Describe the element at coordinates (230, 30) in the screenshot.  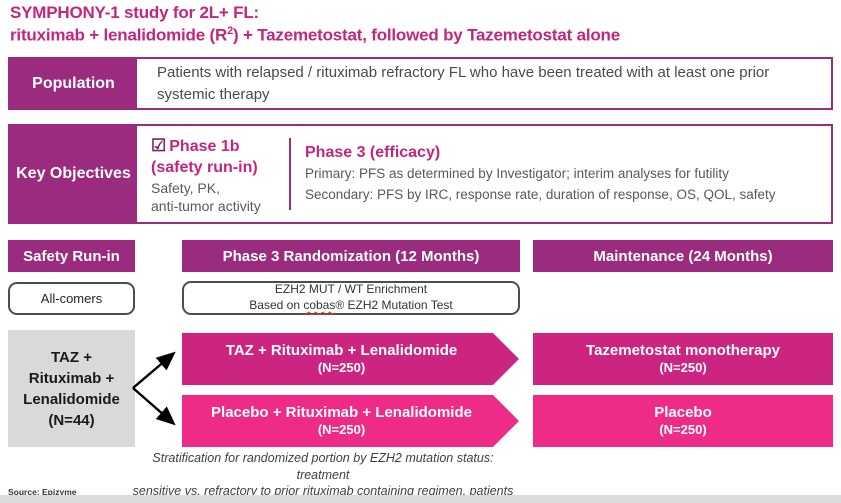
I see `title-superscript-2: 2` at that location.